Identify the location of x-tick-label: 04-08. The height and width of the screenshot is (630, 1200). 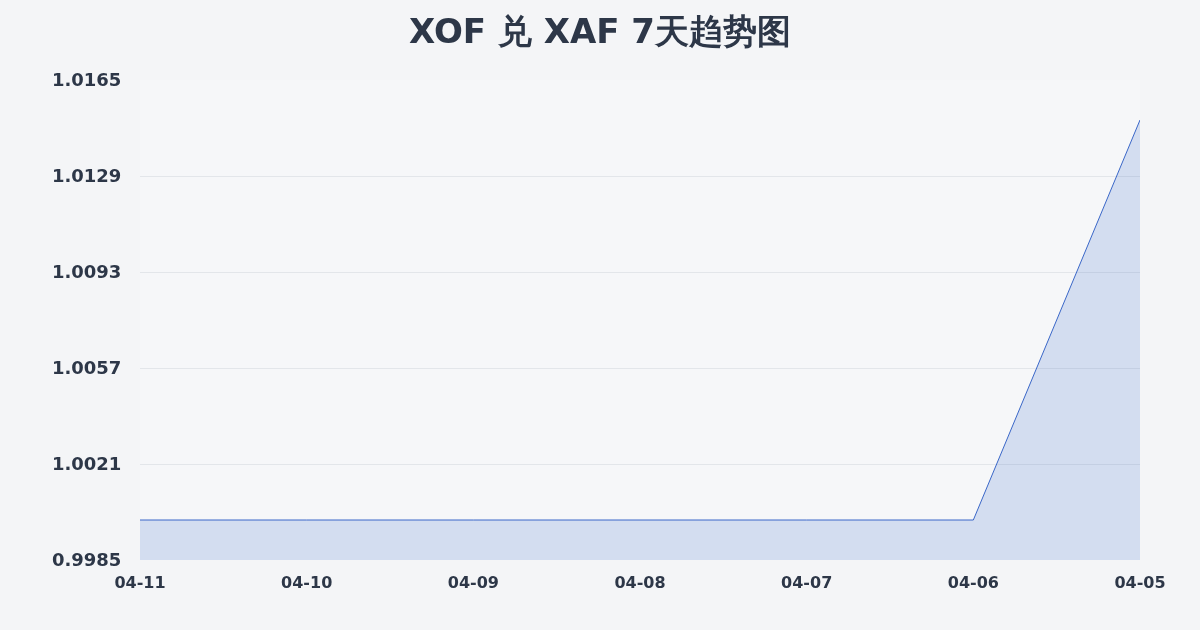
(640, 583).